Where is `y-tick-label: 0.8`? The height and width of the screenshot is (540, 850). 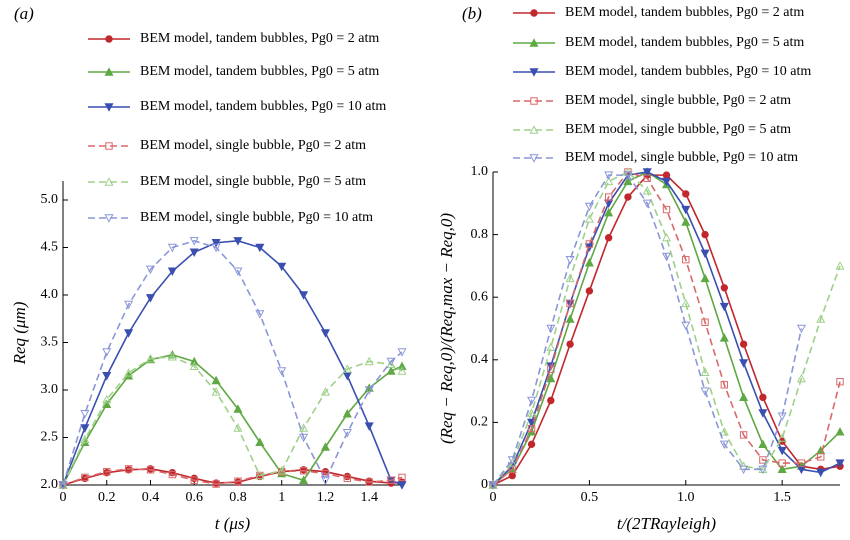
y-tick-label: 0.8 is located at coordinates (480, 234).